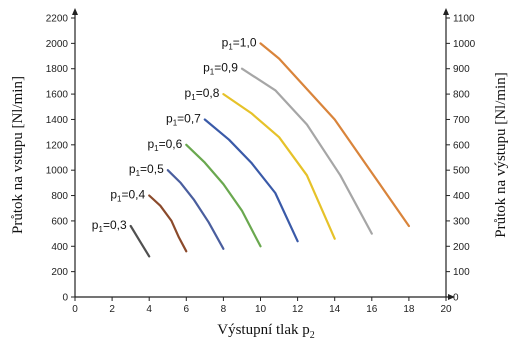 The width and height of the screenshot is (519, 350). What do you see at coordinates (127, 196) in the screenshot?
I see `series-label: p1=0,4` at bounding box center [127, 196].